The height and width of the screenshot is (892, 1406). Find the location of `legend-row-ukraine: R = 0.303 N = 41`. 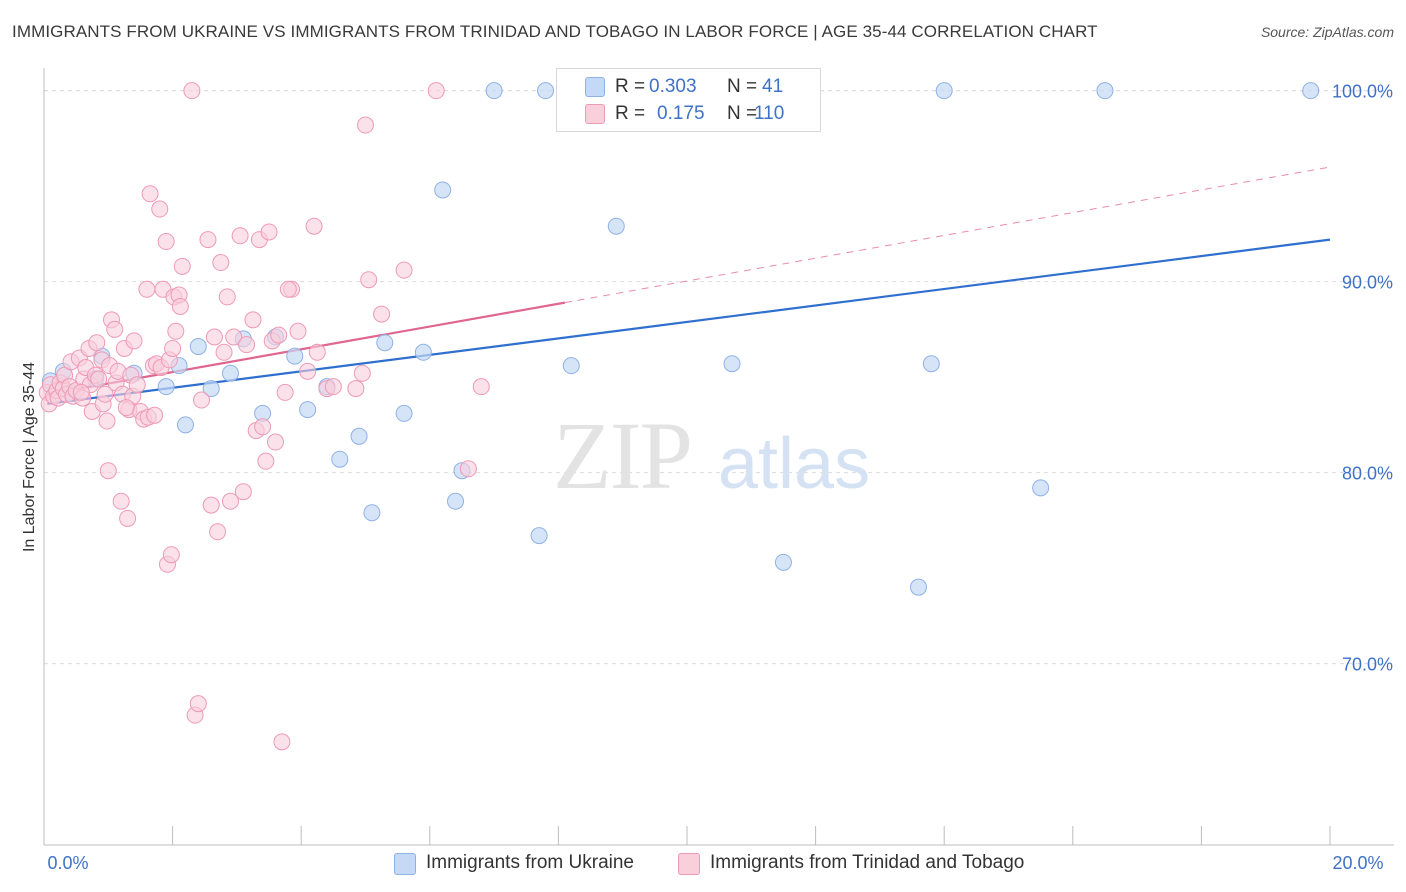

legend-row-ukraine: R = 0.303 N = 41 is located at coordinates (688, 87).